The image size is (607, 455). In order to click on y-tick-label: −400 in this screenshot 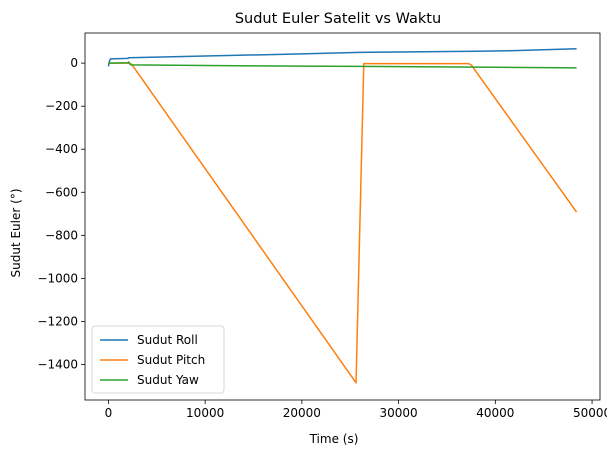, I will do `click(61, 149)`.